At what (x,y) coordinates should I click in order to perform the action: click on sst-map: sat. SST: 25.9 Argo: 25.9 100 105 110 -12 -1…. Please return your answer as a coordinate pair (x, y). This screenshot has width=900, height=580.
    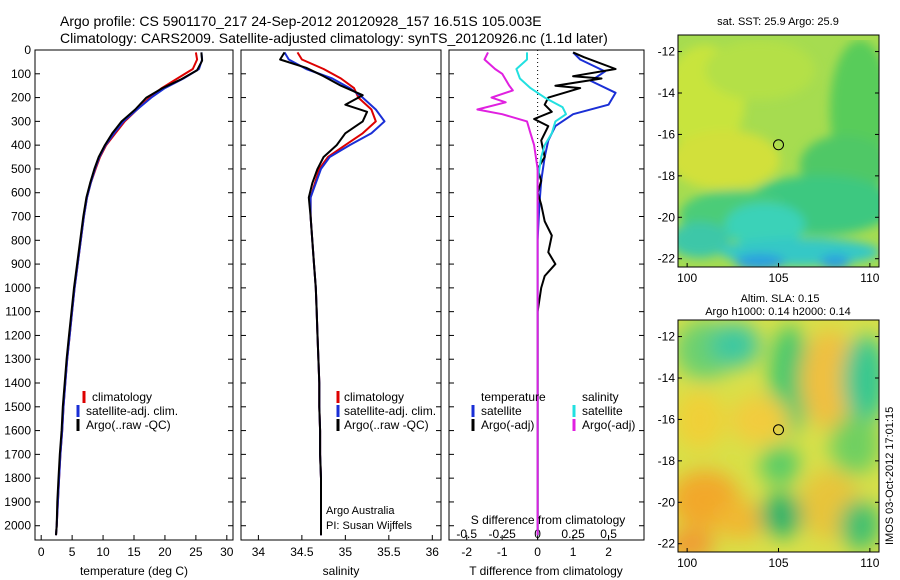
    Looking at the image, I should click on (769, 150).